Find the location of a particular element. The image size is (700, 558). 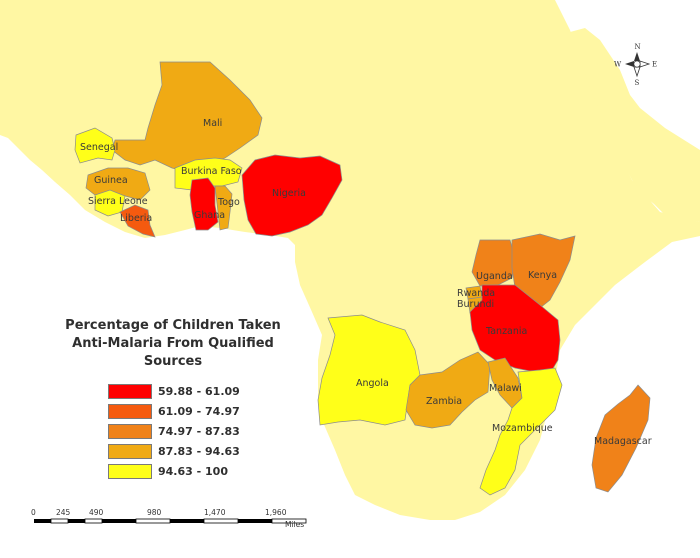

country-liberia is located at coordinates (137, 221).